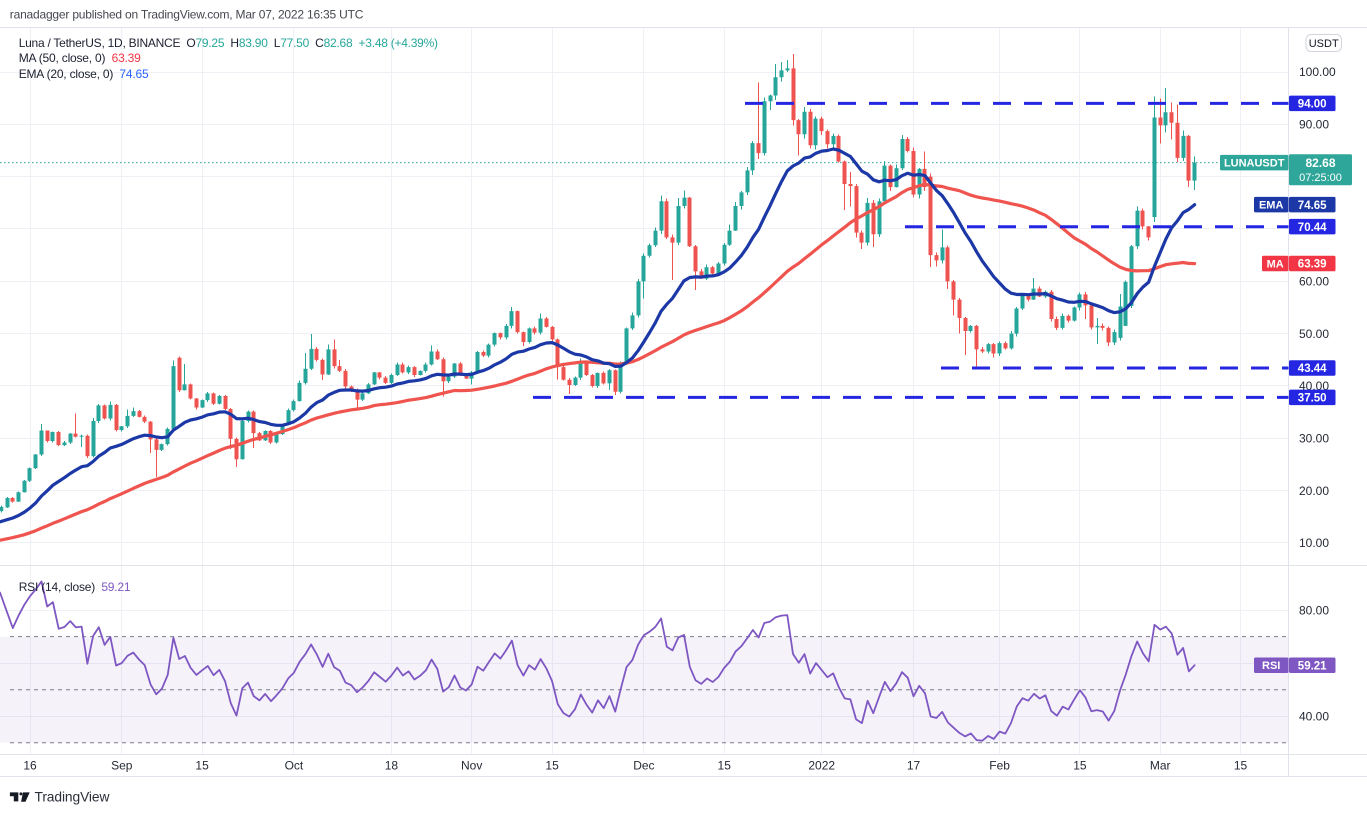  Describe the element at coordinates (122, 766) in the screenshot. I see `svg-text: Sep` at that location.